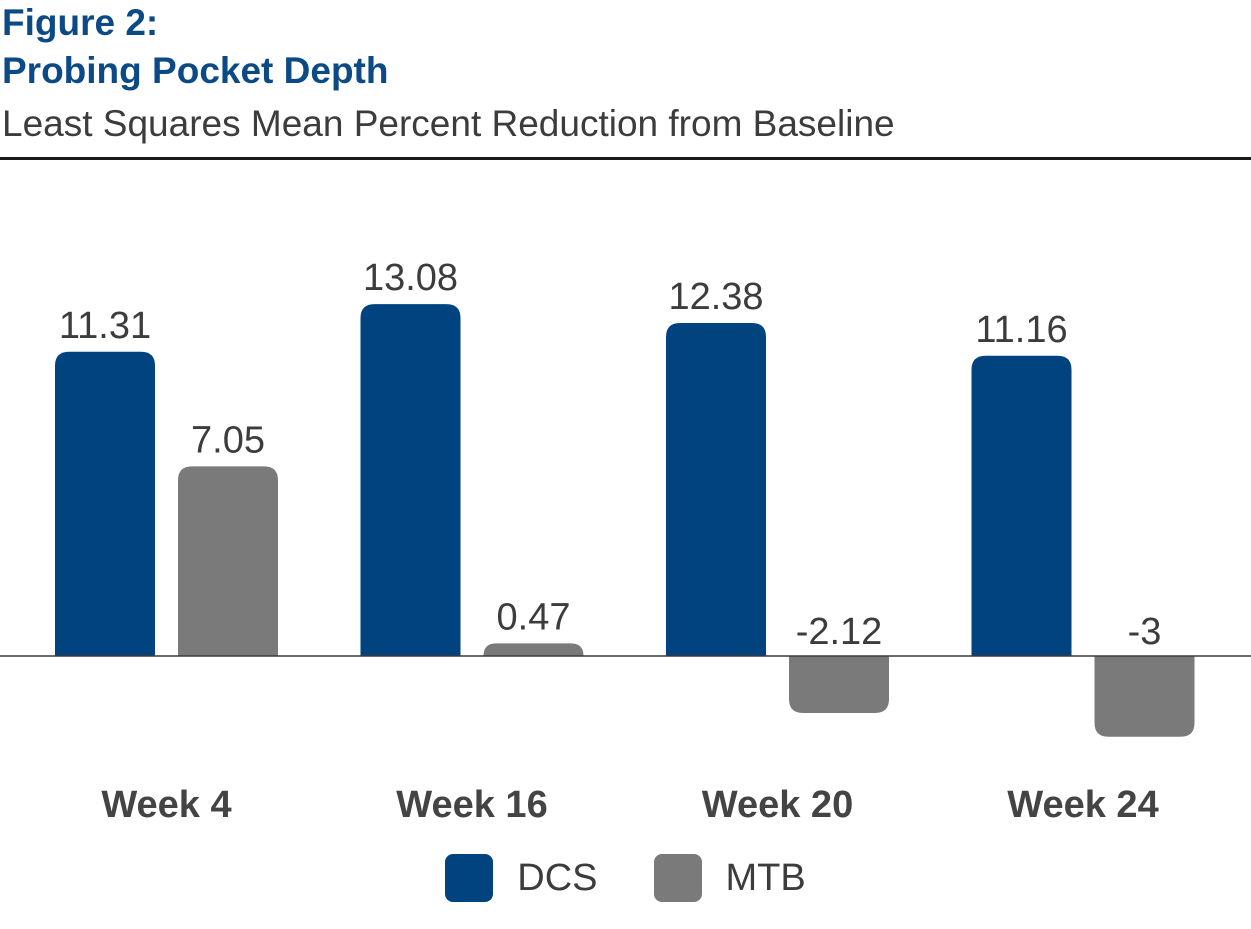 The height and width of the screenshot is (929, 1251). What do you see at coordinates (765, 877) in the screenshot?
I see `legend-label-mtb: MTB` at bounding box center [765, 877].